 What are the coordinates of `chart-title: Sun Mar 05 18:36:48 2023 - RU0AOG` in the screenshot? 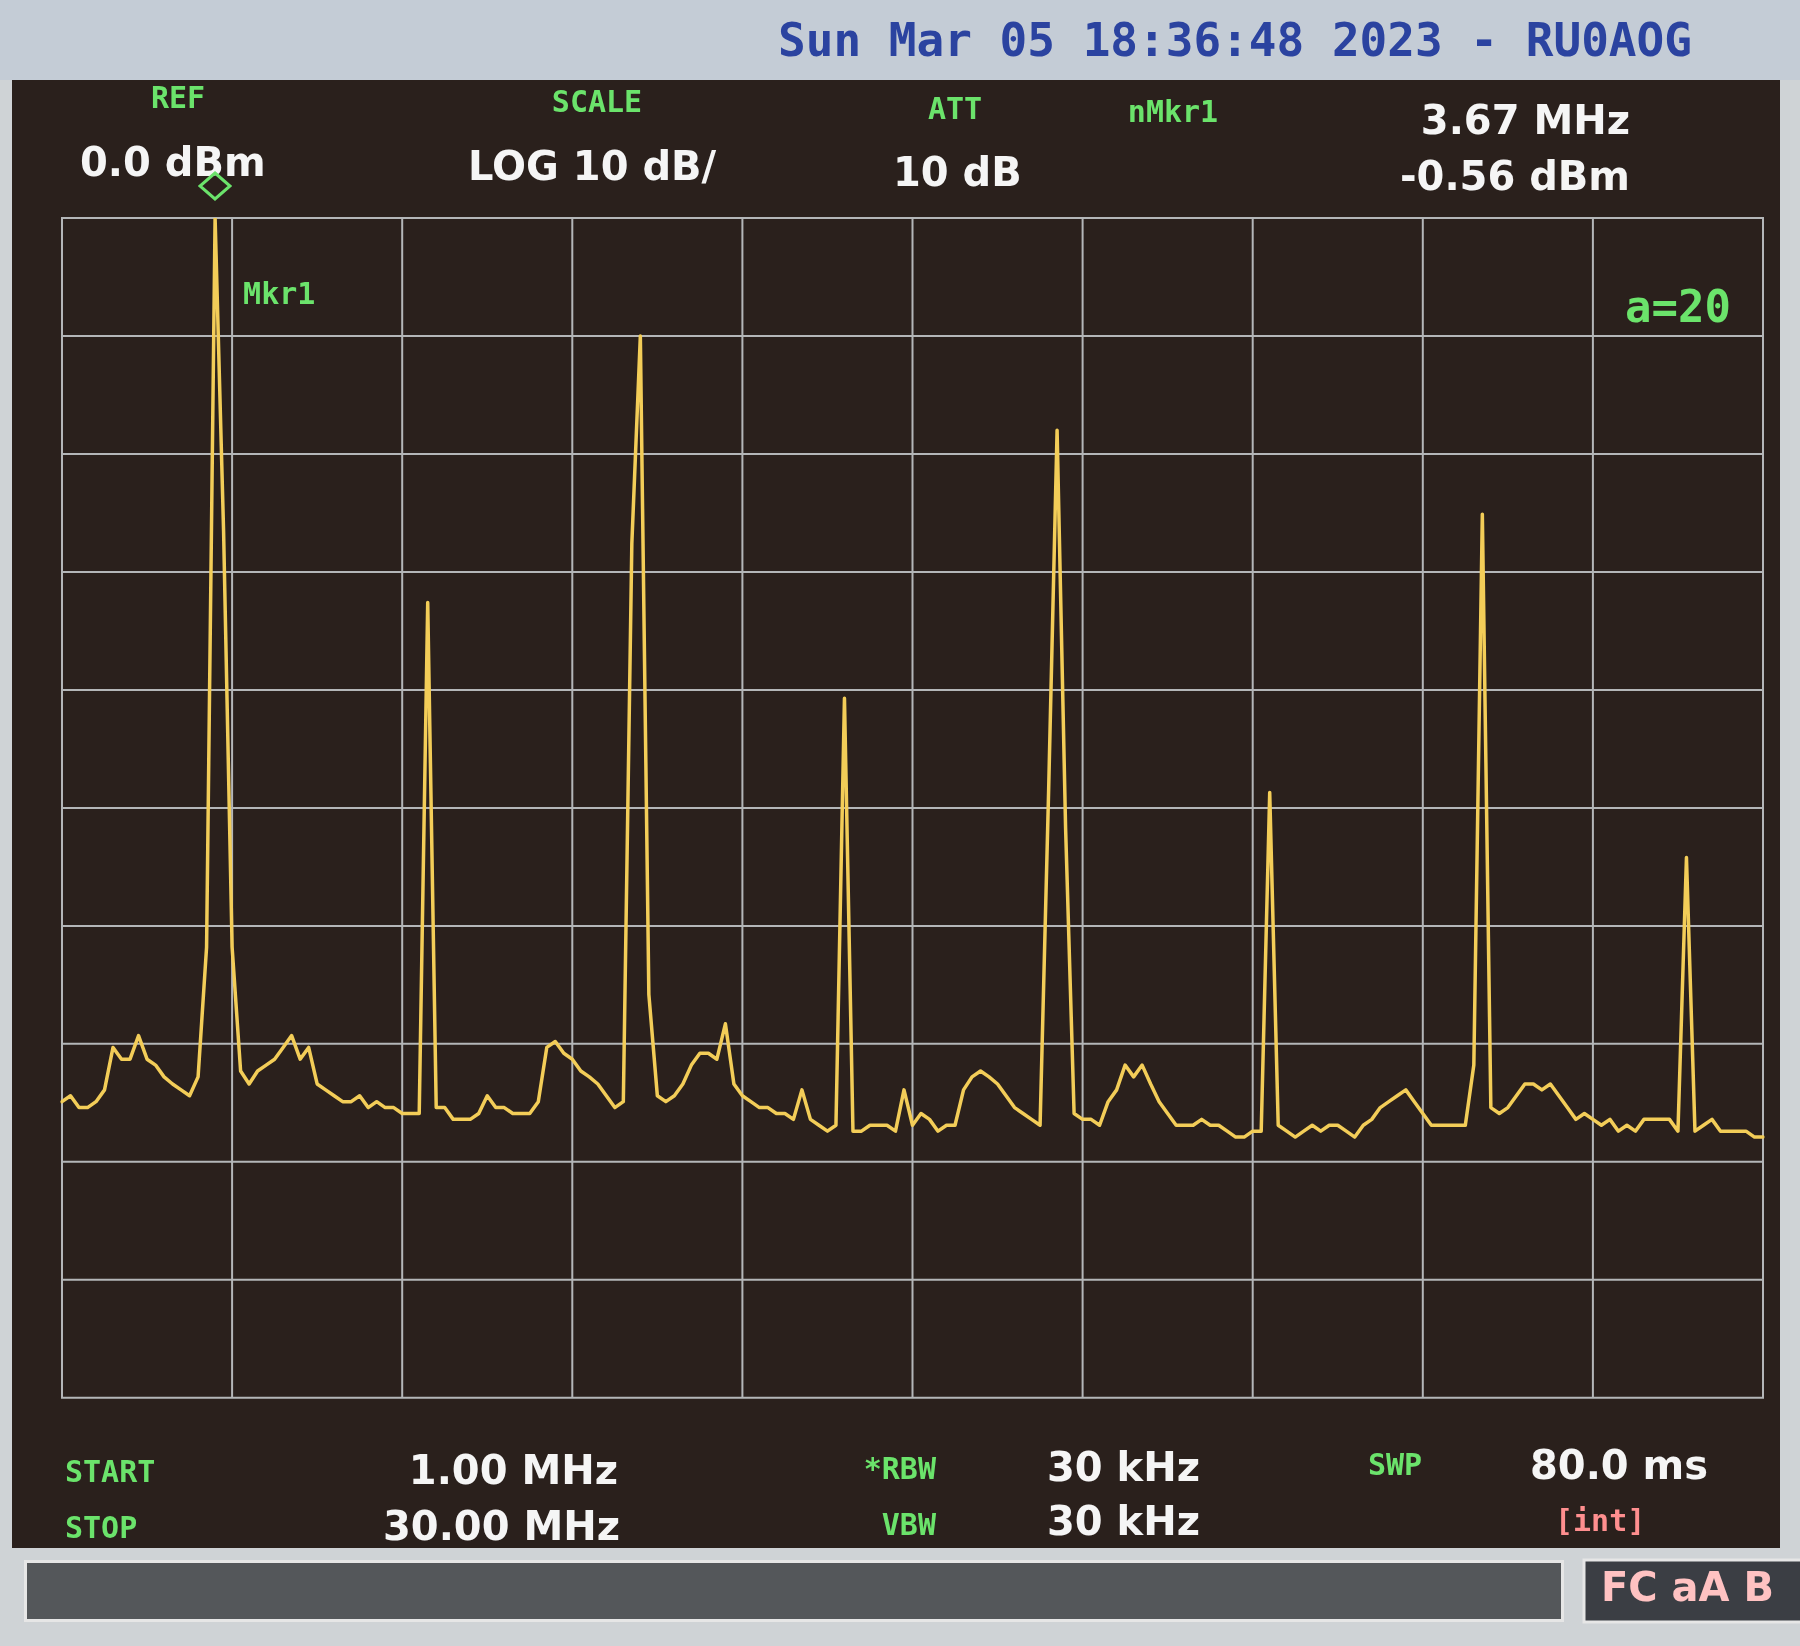 It's located at (1235, 39).